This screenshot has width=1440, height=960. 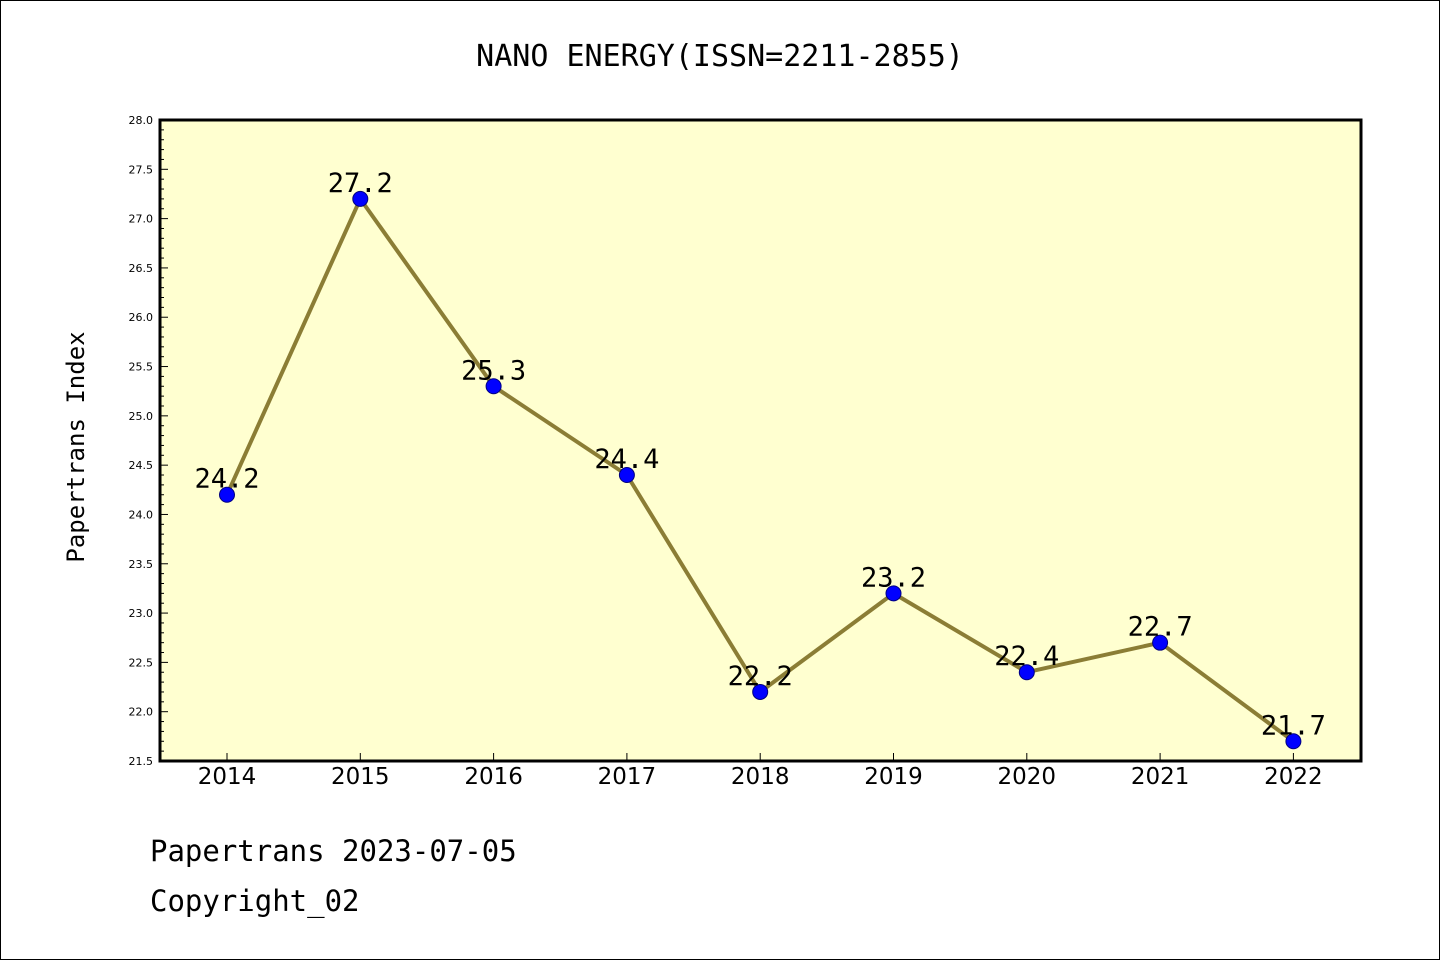 I want to click on data-label: 24.4, so click(x=626, y=459).